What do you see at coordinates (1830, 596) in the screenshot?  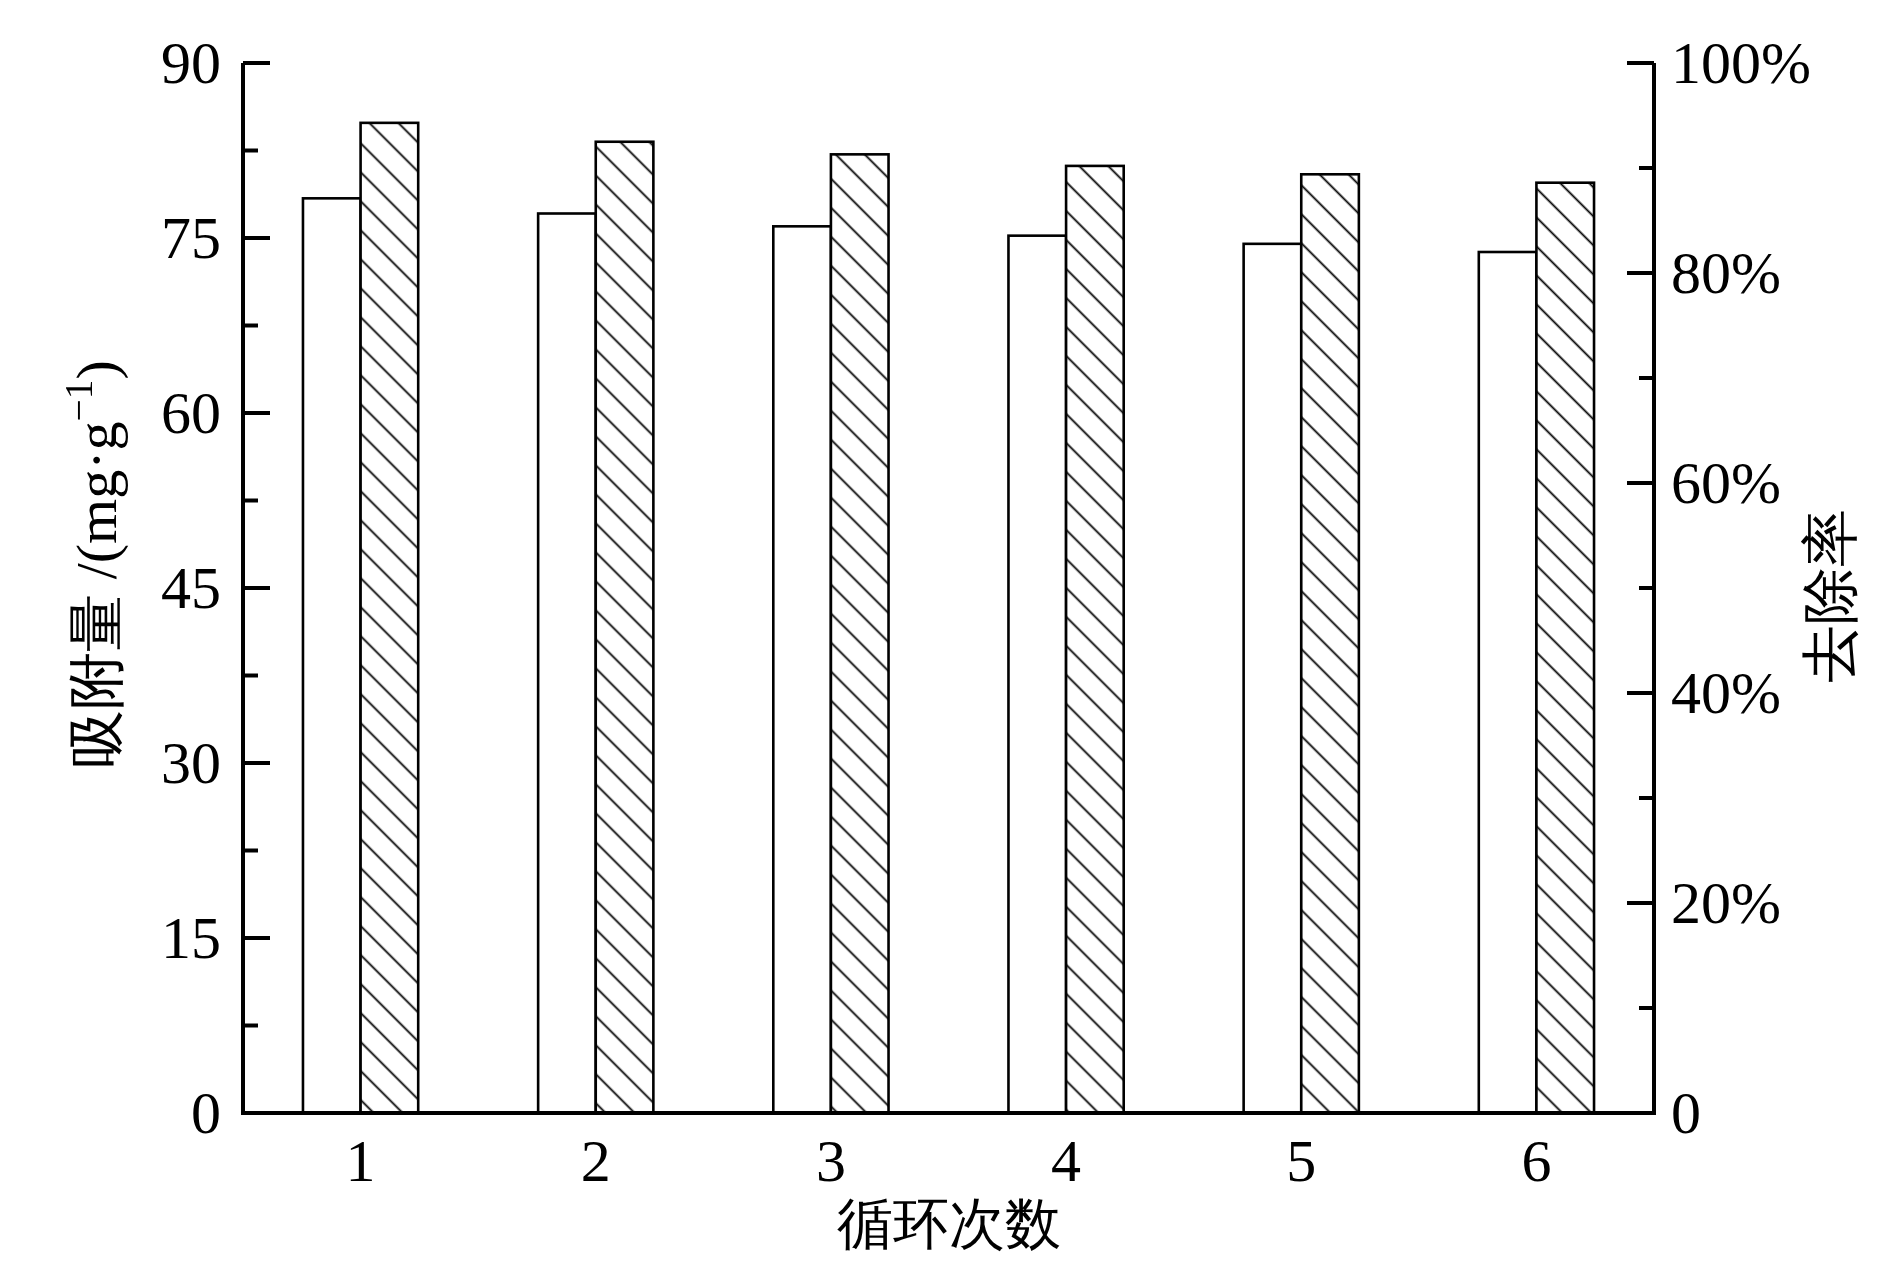 I see `y2label: 去除率` at bounding box center [1830, 596].